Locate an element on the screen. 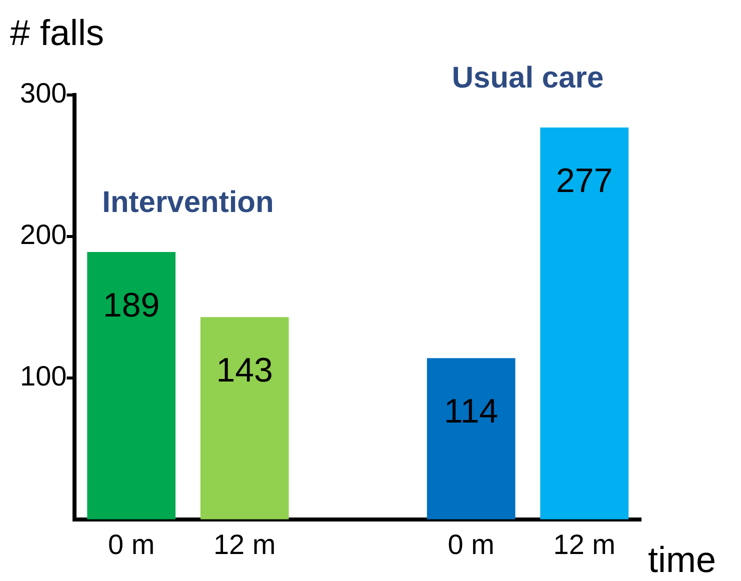 The image size is (741, 581). text: Usual care is located at coordinates (528, 78).